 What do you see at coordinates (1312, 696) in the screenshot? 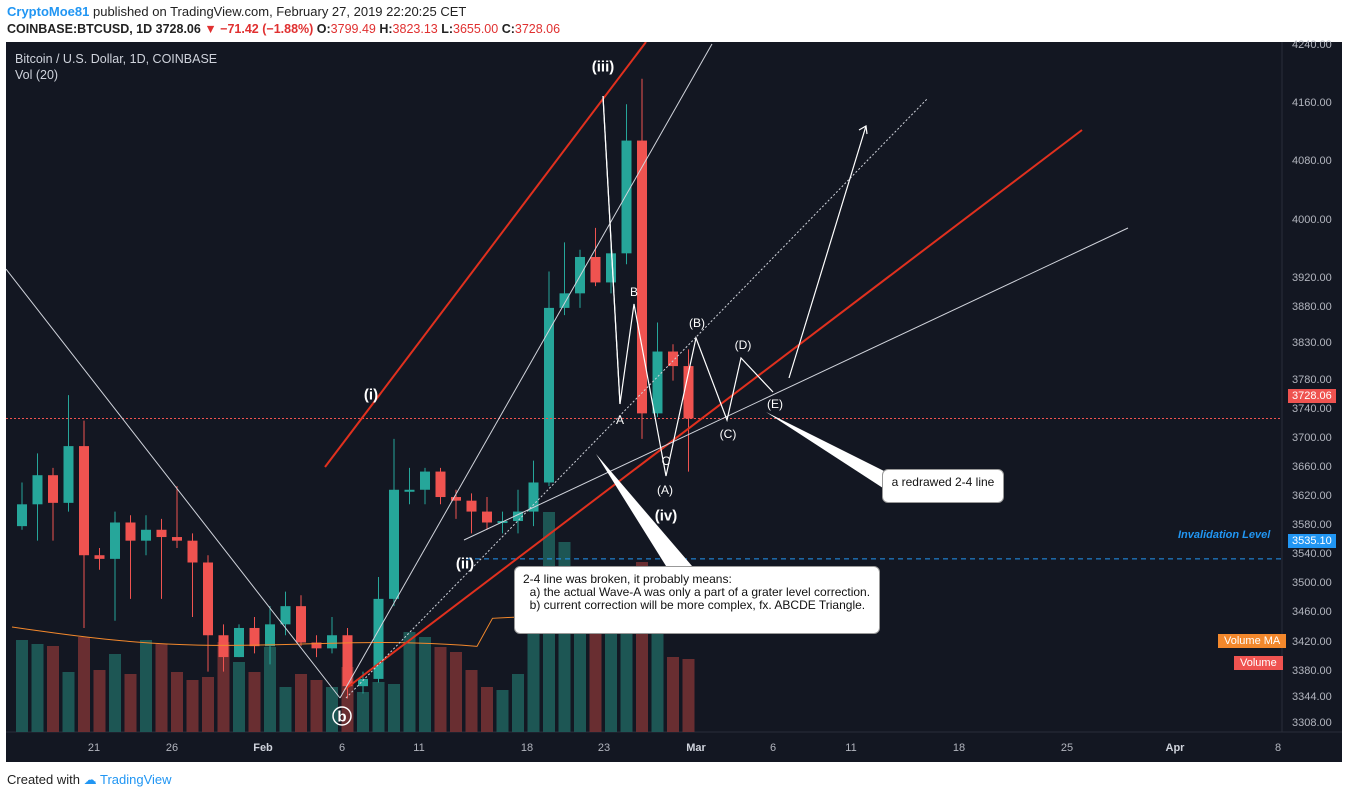
I see `price-tick: 3344.00` at bounding box center [1312, 696].